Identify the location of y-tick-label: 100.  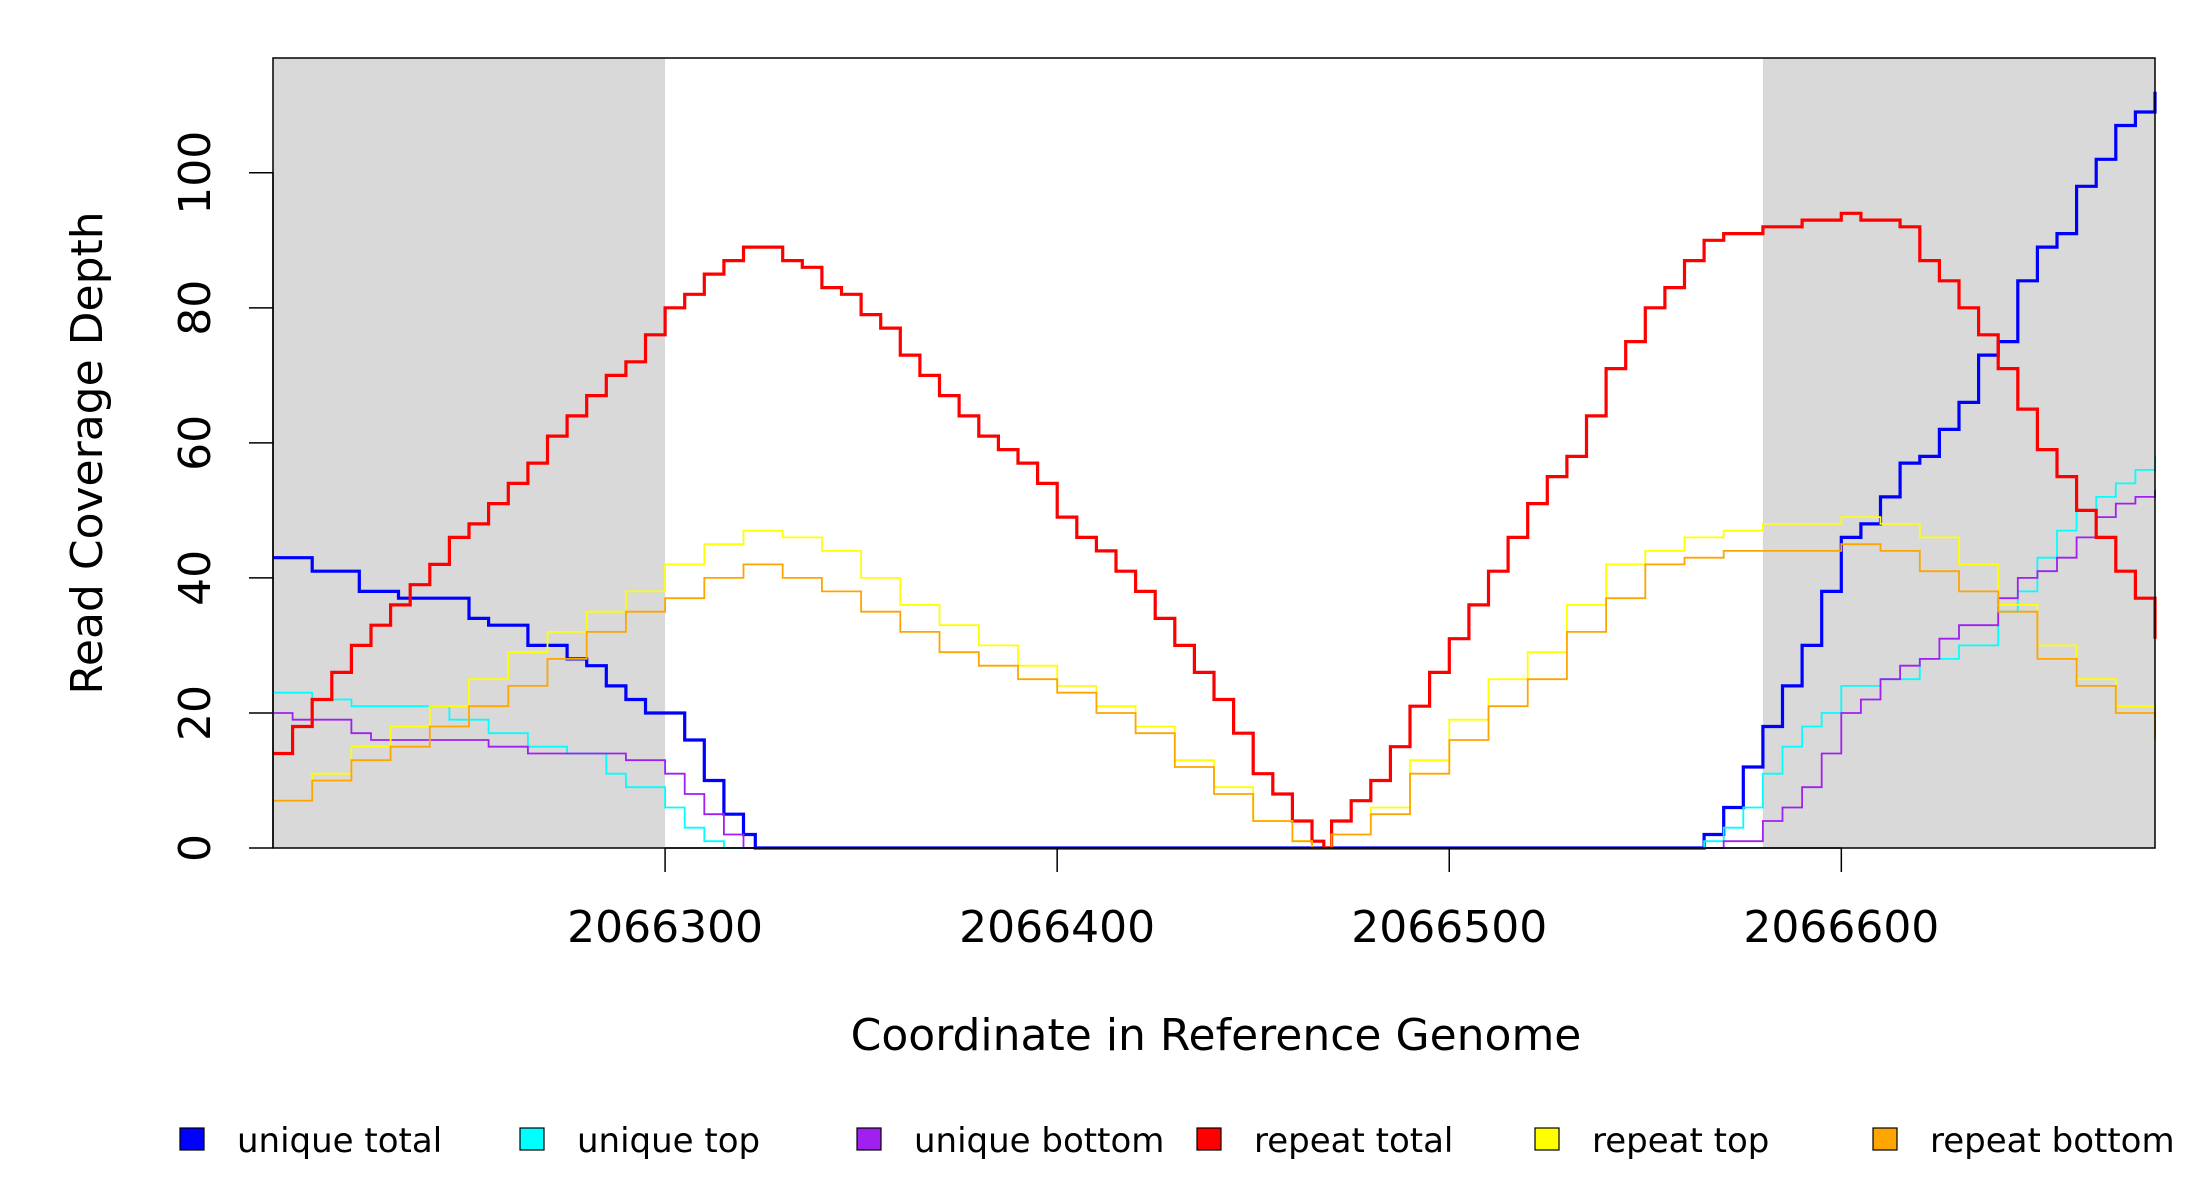
(195, 173).